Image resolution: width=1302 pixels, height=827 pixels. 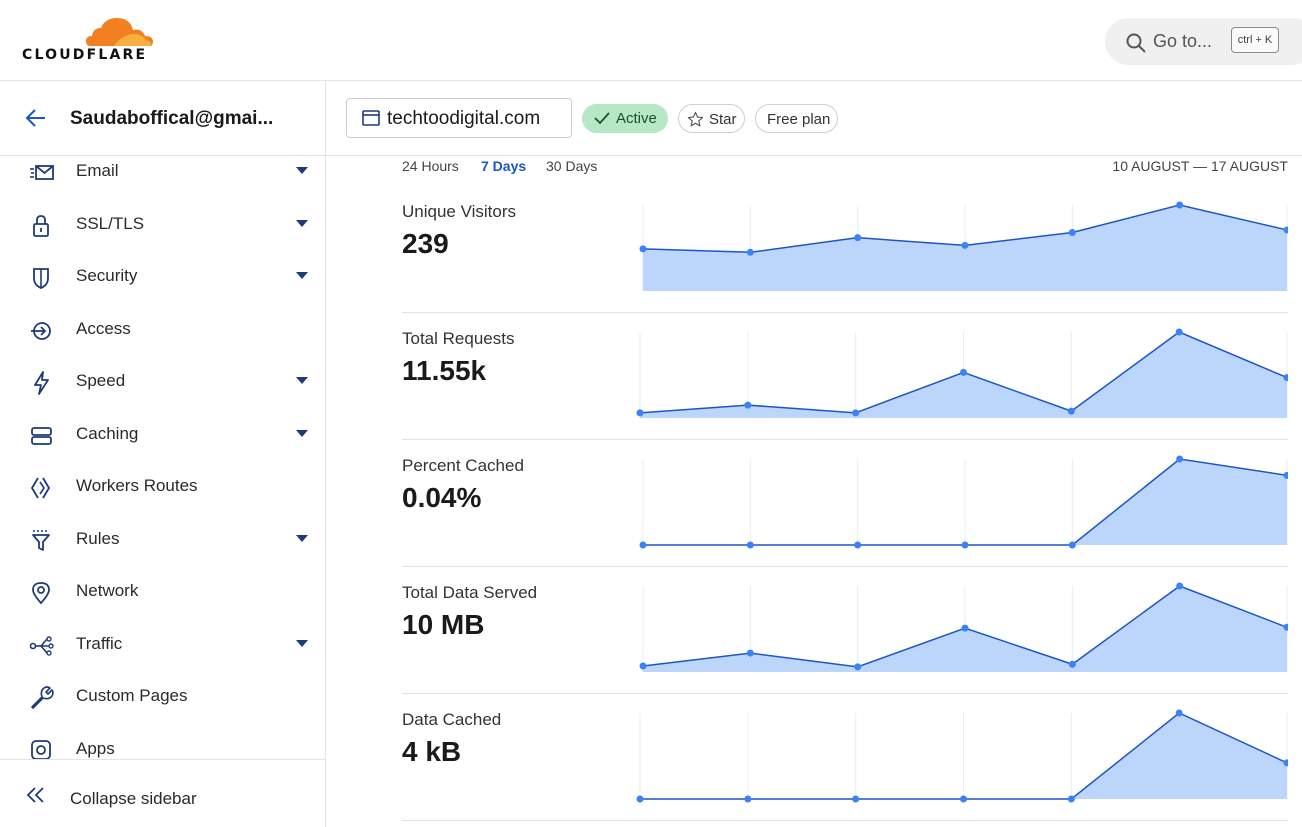 I want to click on plan-badge: Free plan, so click(x=796, y=118).